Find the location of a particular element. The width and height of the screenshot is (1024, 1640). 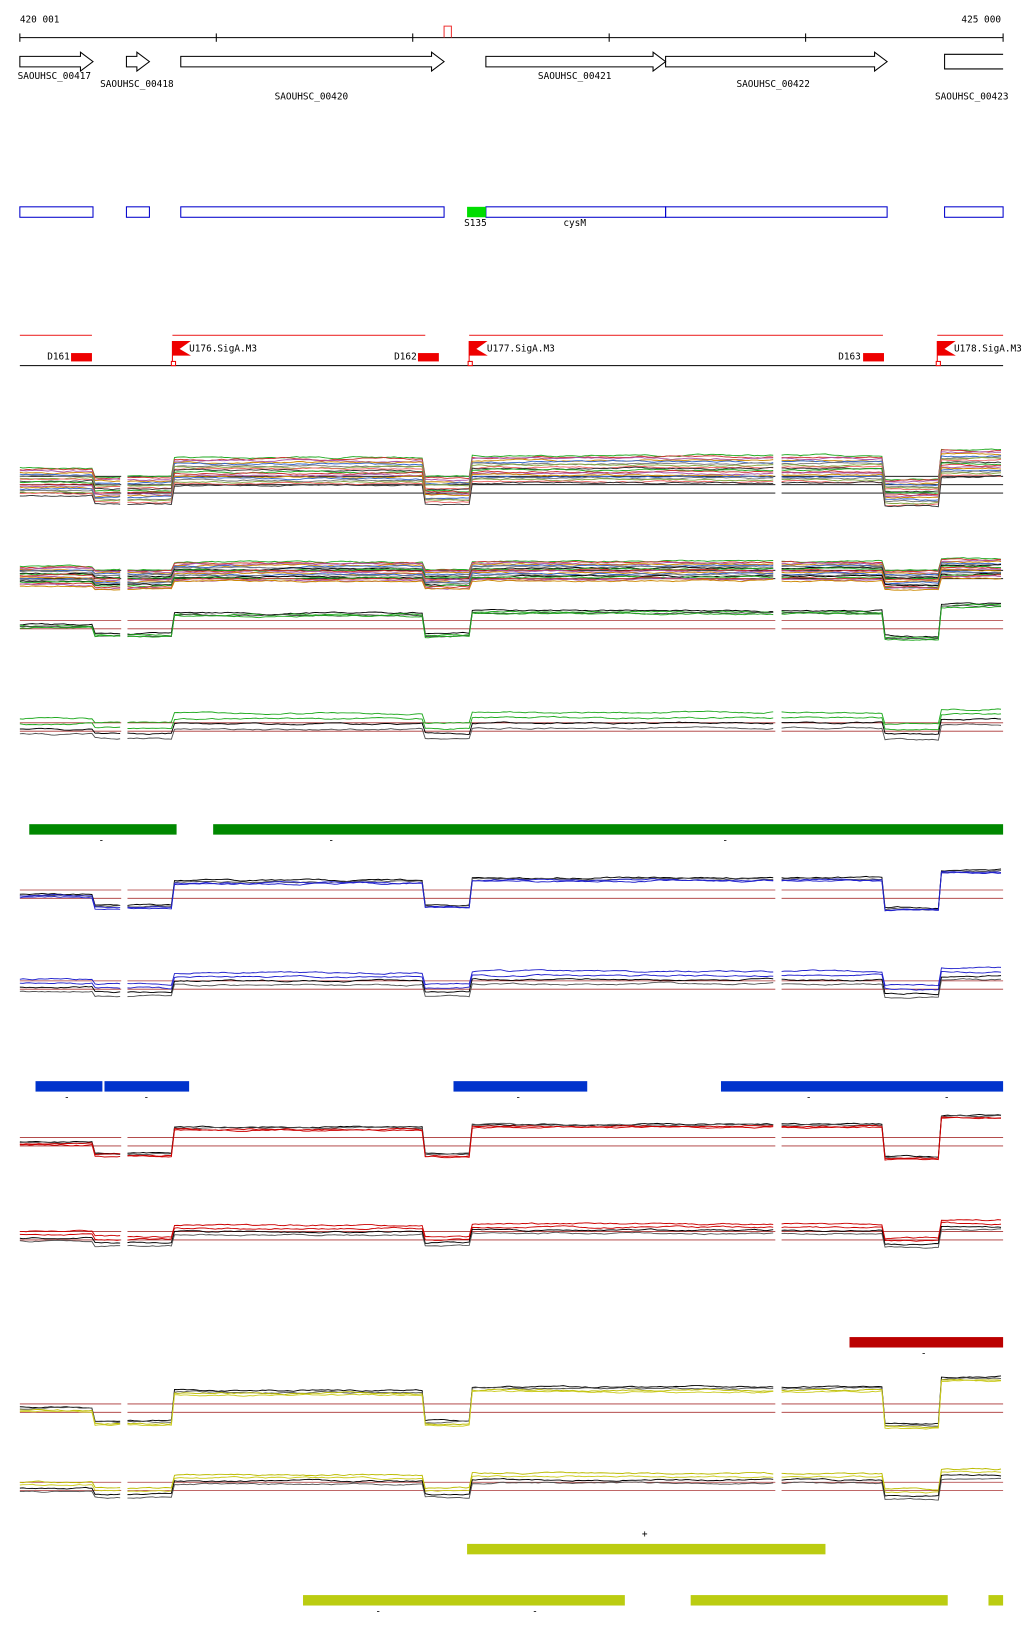

promoter-label: U178.SigA.M3 is located at coordinates (988, 348).